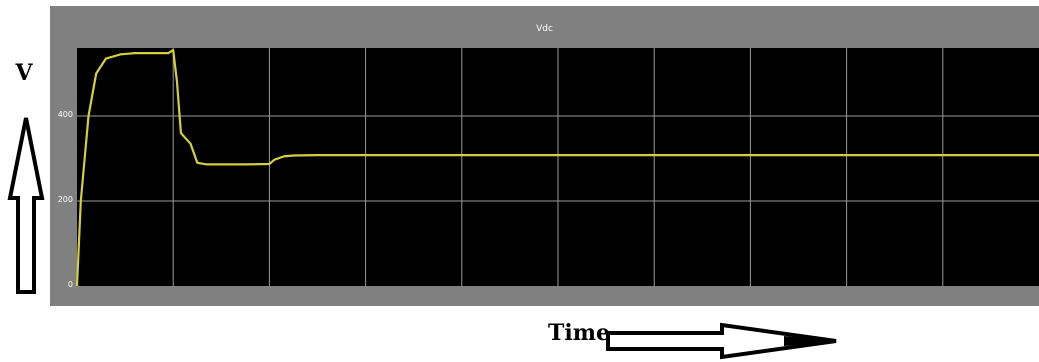 Image resolution: width=1039 pixels, height=362 pixels. I want to click on right-arrow-icon, so click(721, 341).